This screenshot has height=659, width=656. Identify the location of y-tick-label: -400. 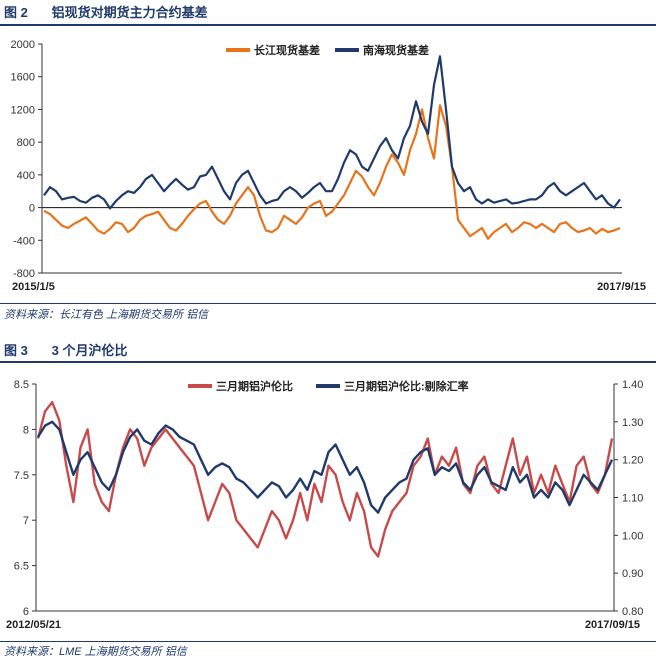
(24, 241).